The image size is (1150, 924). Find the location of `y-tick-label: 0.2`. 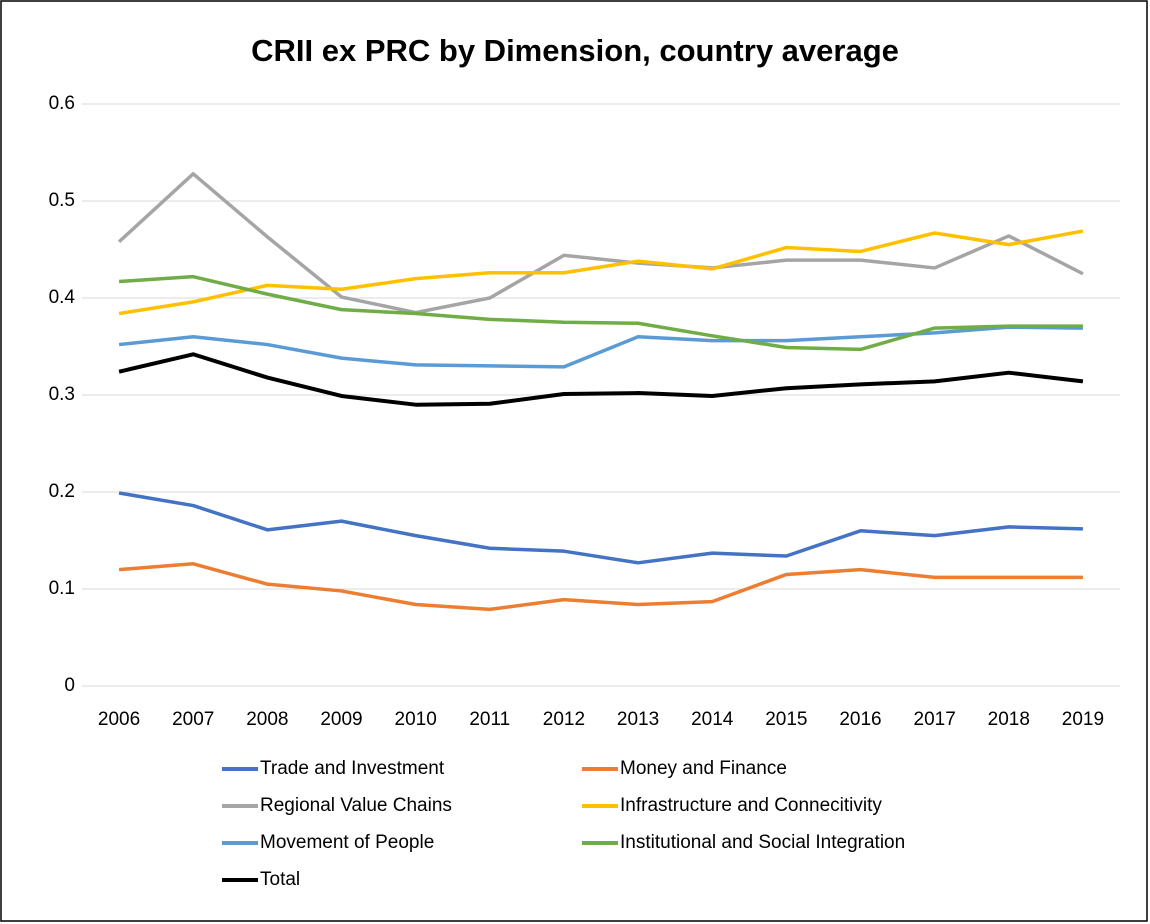

y-tick-label: 0.2 is located at coordinates (62, 491).